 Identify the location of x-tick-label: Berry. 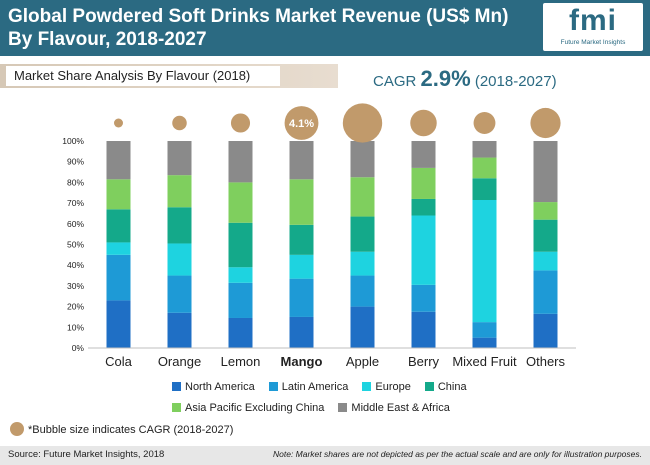
(424, 361).